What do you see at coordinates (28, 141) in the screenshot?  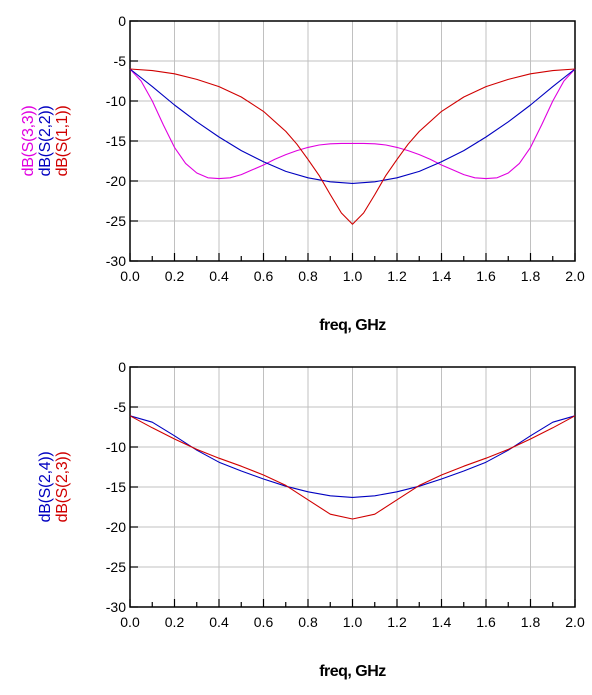 I see `y-axis-series-label: dB(S(3,3))` at bounding box center [28, 141].